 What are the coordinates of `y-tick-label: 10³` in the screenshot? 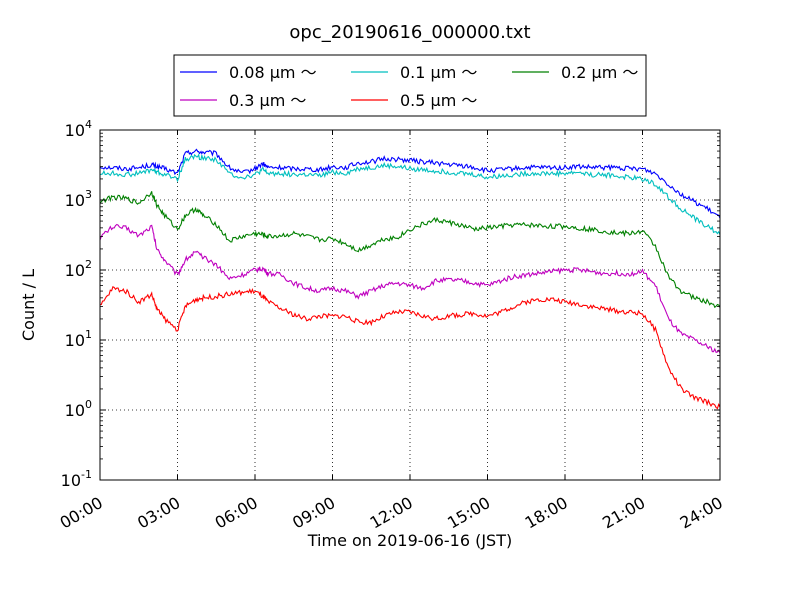 It's located at (78, 199).